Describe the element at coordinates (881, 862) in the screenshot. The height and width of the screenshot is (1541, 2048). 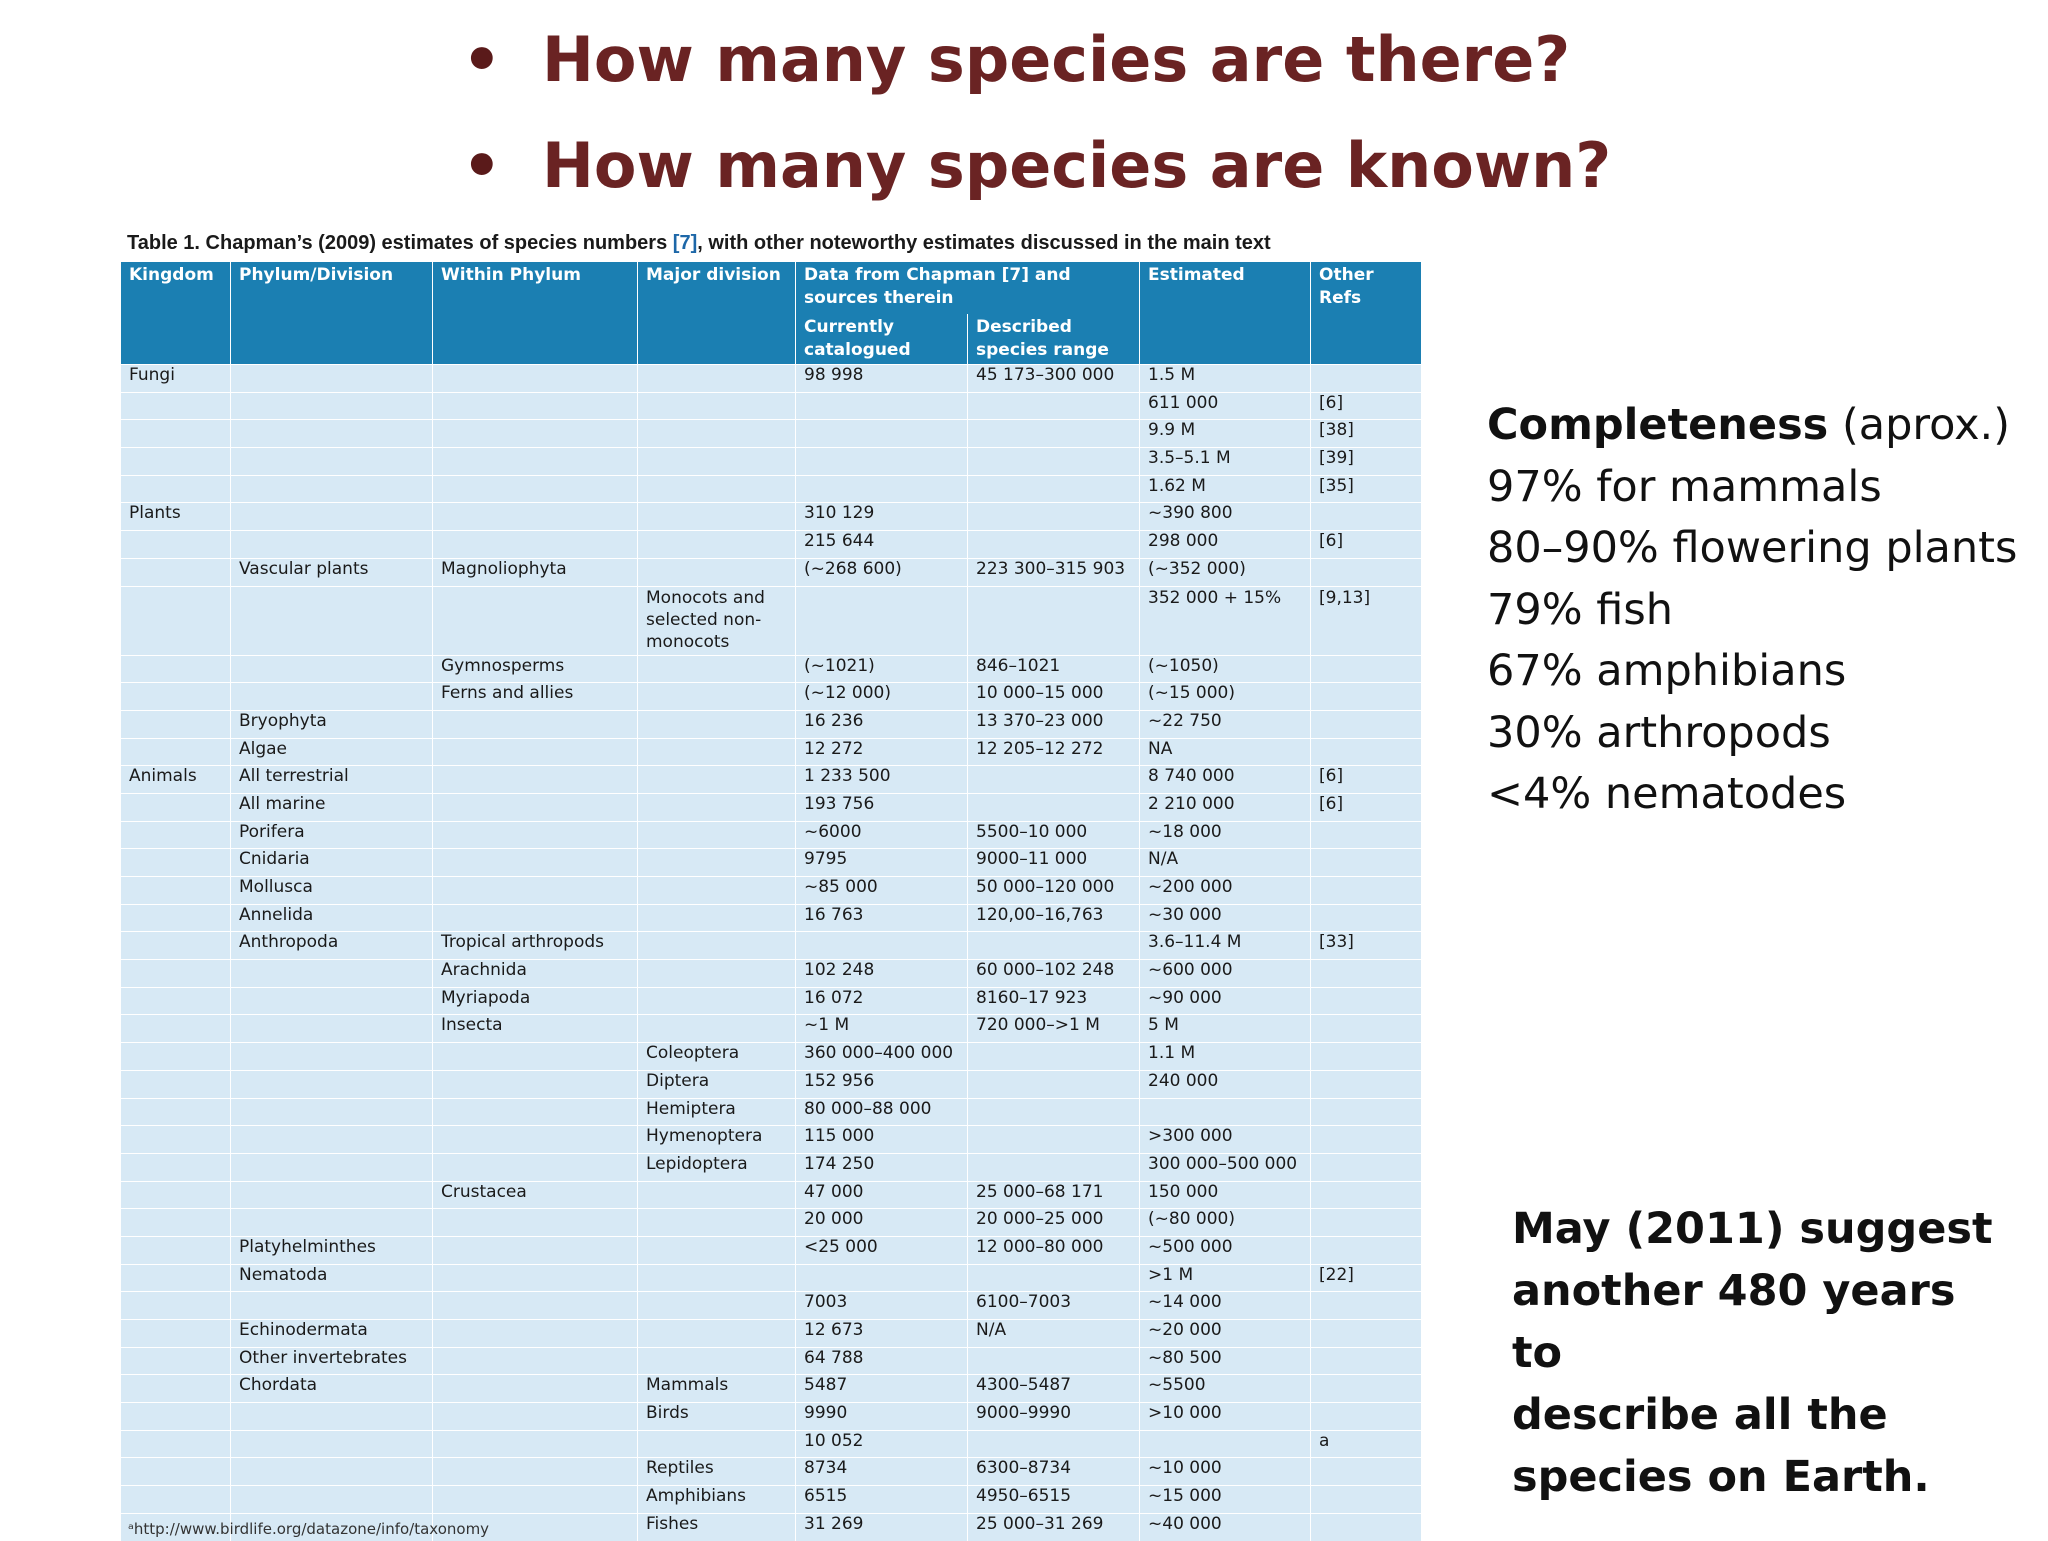
I see `cell-currently-catalogued: 9795` at that location.